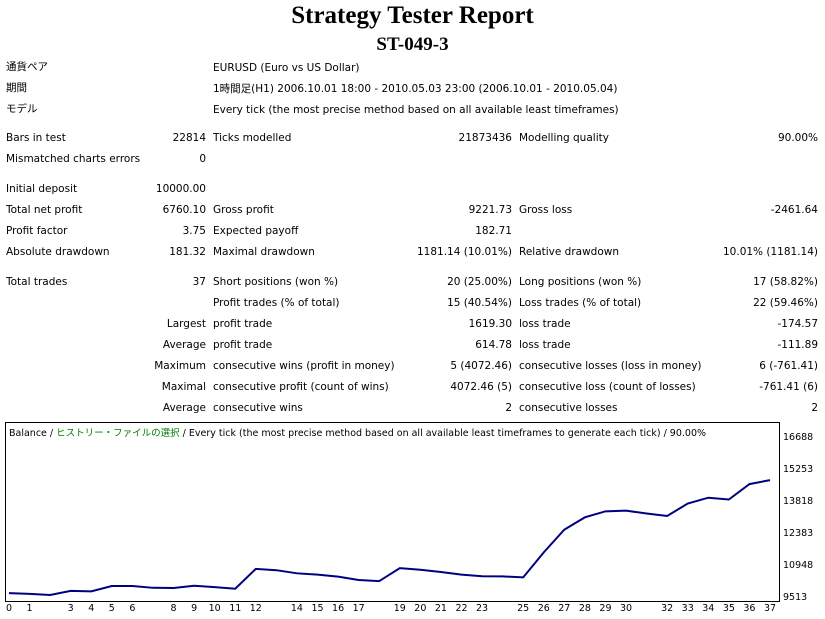 The width and height of the screenshot is (825, 619). I want to click on gross-profit-label: Gross profit, so click(243, 210).